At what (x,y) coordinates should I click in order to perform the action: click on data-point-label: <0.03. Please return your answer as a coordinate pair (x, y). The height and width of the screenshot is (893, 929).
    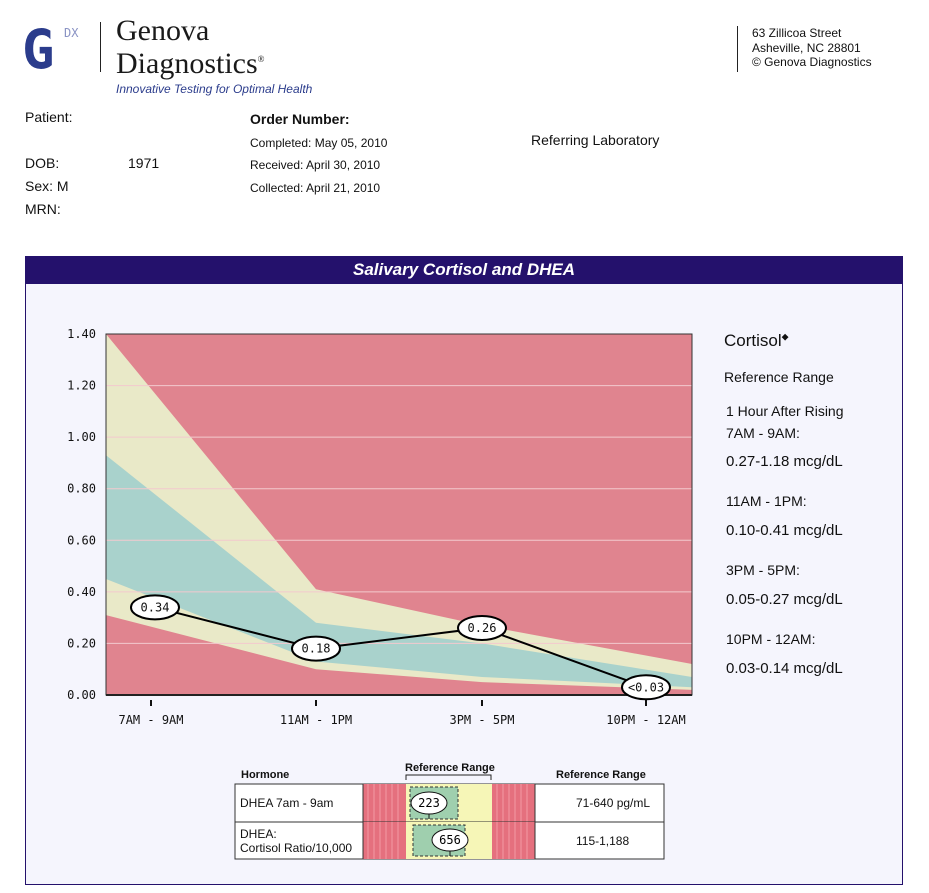
    Looking at the image, I should click on (646, 687).